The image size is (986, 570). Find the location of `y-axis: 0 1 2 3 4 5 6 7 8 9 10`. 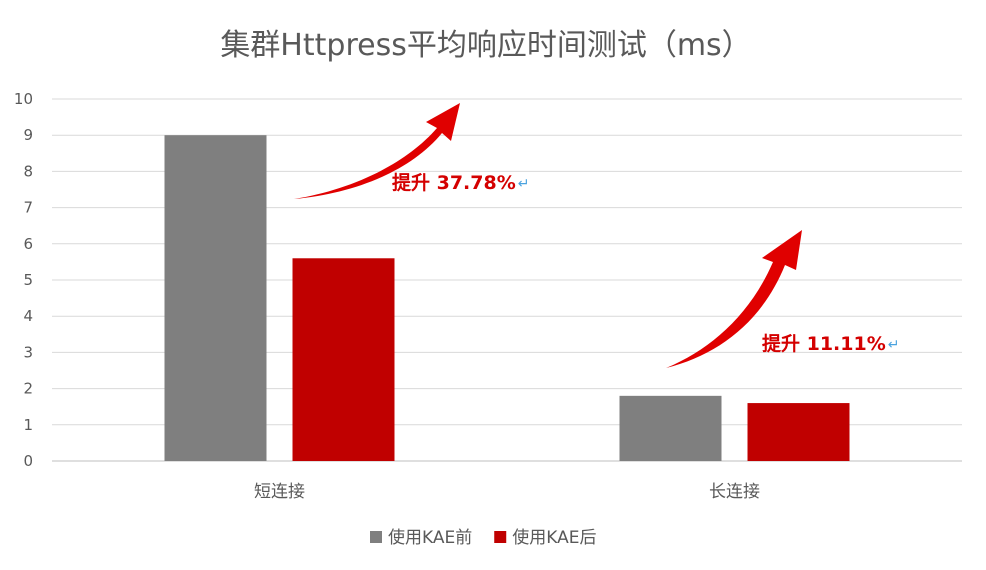

y-axis: 0 1 2 3 4 5 6 7 8 9 10 is located at coordinates (23, 280).